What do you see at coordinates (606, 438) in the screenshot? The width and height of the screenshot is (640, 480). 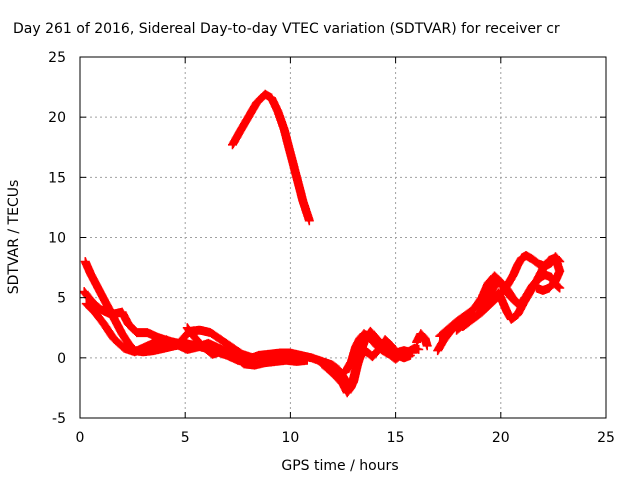 I see `x-tick-label: 25` at bounding box center [606, 438].